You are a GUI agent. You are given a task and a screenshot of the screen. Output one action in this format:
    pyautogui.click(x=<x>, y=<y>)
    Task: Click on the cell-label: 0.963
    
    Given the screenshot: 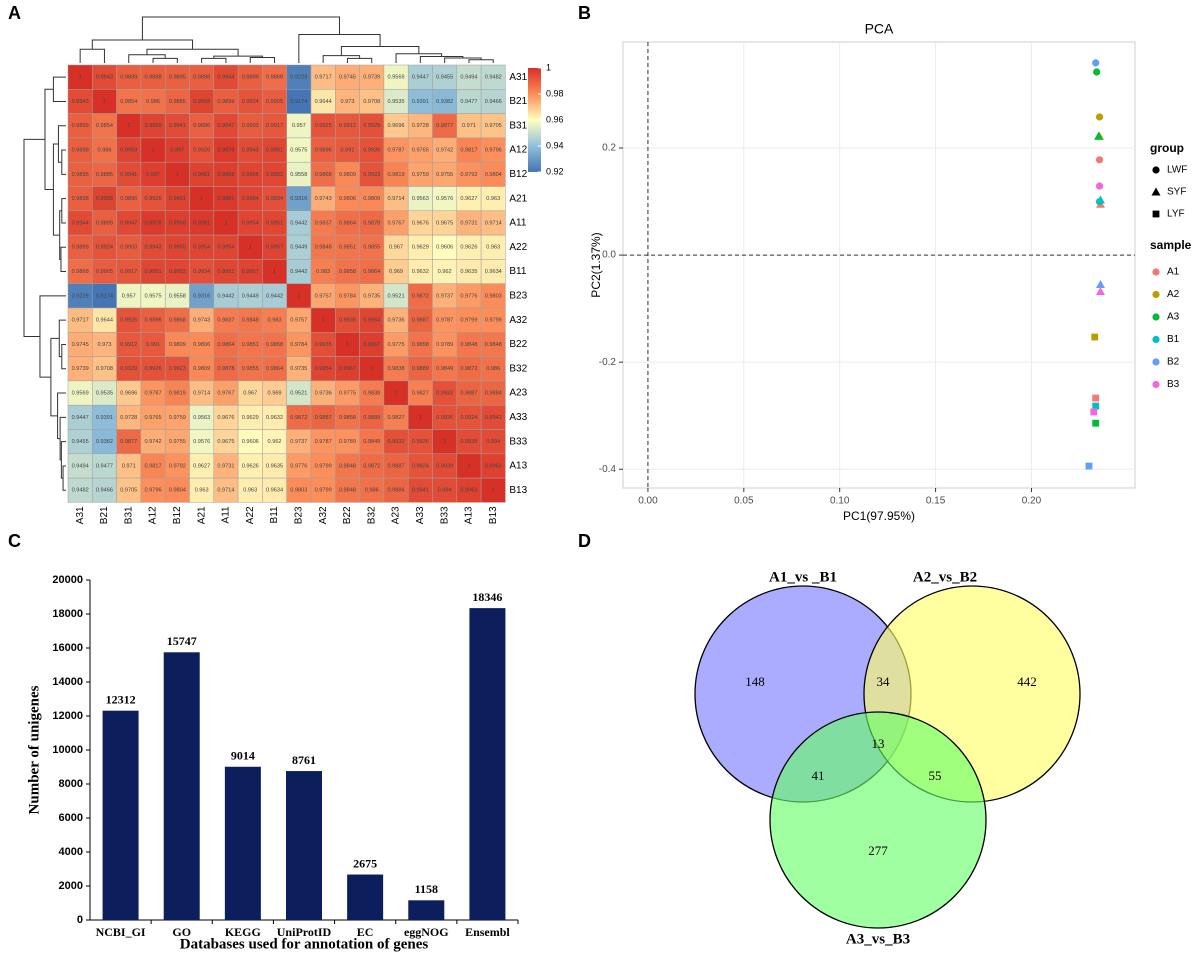 What is the action you would take?
    pyautogui.click(x=202, y=491)
    